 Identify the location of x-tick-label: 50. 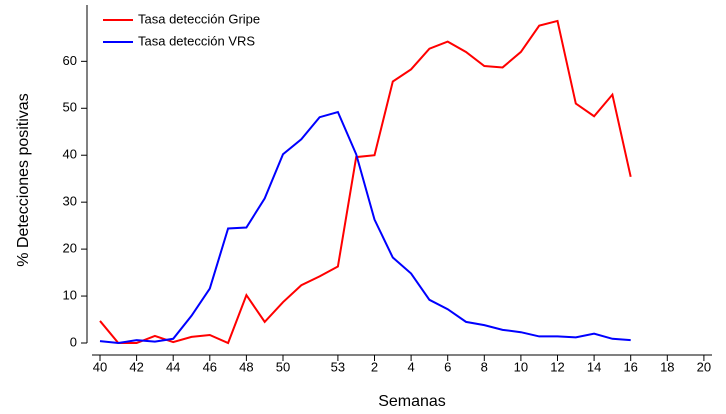
(283, 366).